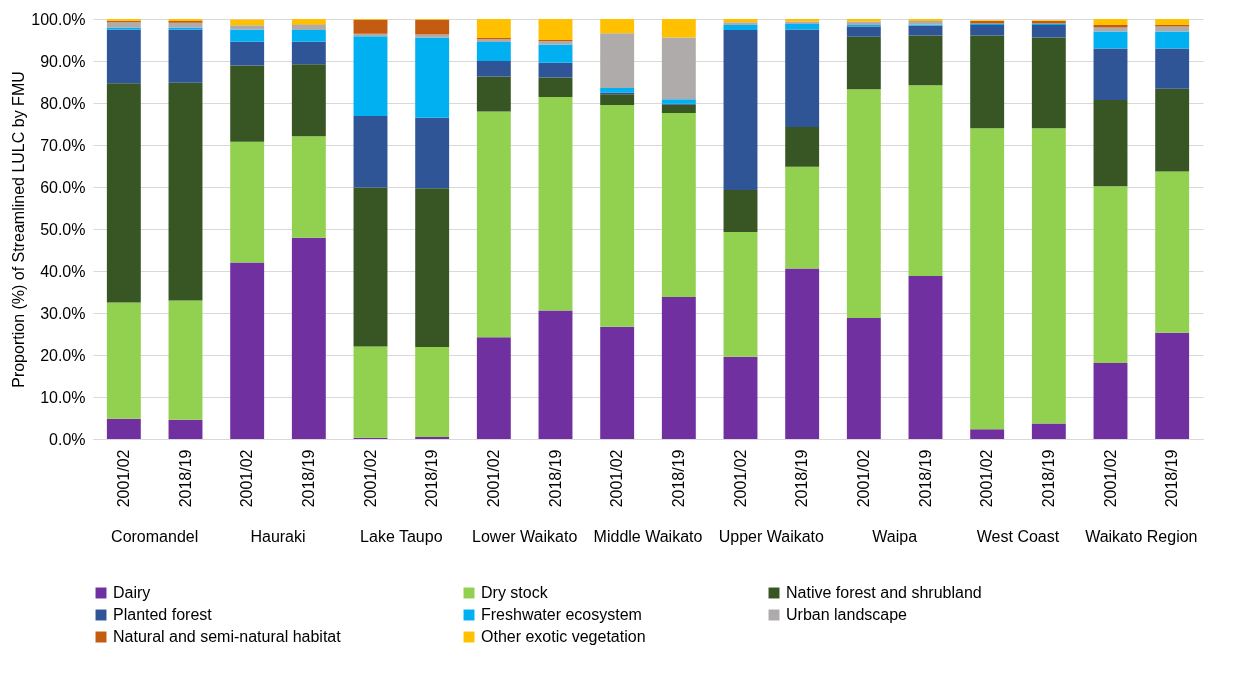 The image size is (1248, 681). I want to click on text: Upper Waikato, so click(771, 536).